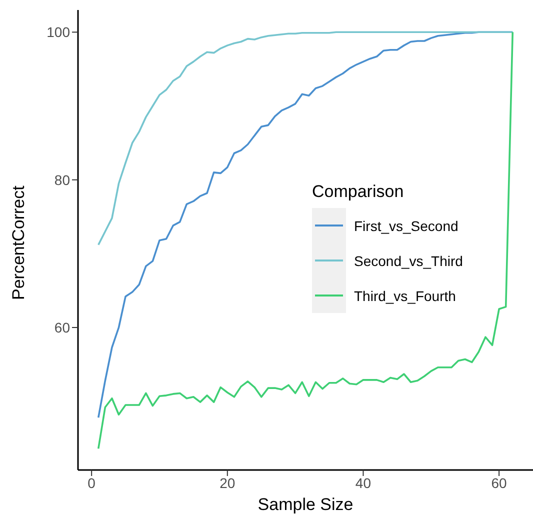 The width and height of the screenshot is (533, 527). I want to click on x-tick-label: 60, so click(499, 482).